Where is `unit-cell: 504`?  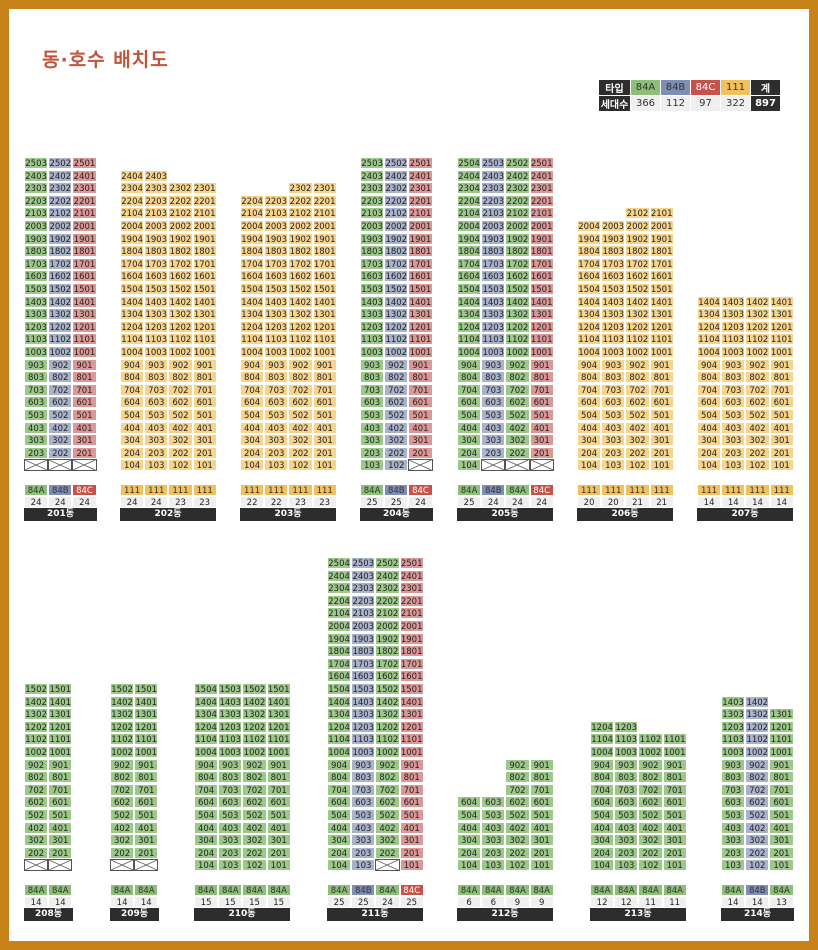 unit-cell: 504 is located at coordinates (252, 415).